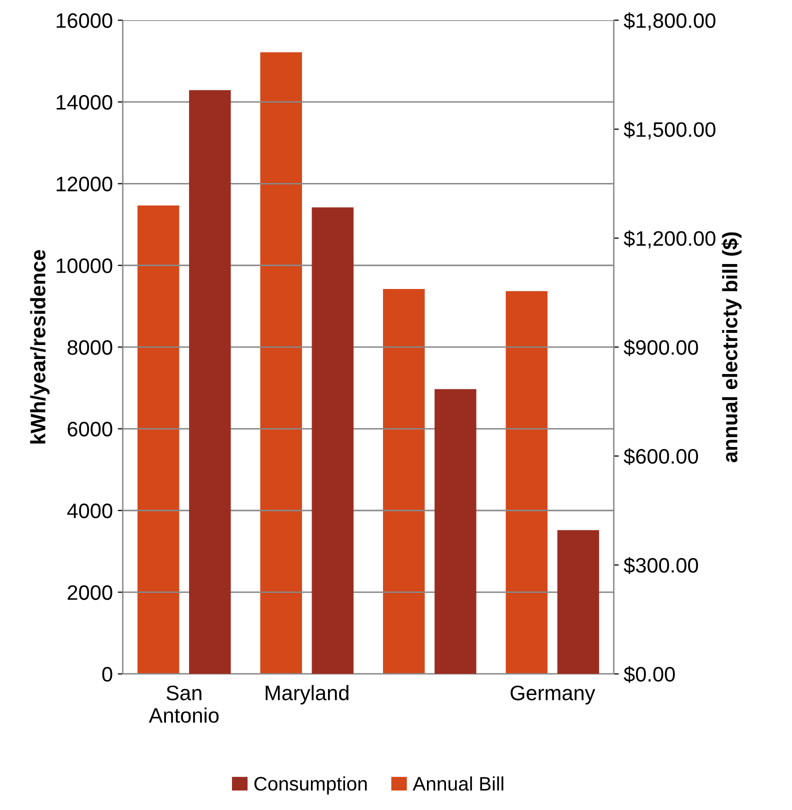 Image resolution: width=792 pixels, height=810 pixels. What do you see at coordinates (40, 347) in the screenshot?
I see `y-axis-title: kWh/year/residence` at bounding box center [40, 347].